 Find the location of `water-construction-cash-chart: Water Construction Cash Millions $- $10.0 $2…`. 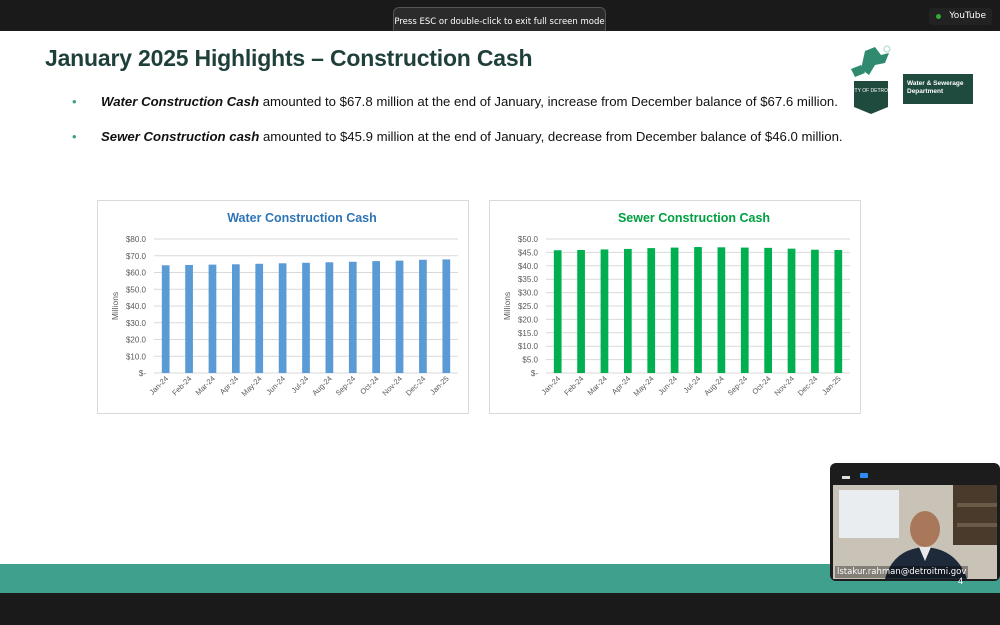

water-construction-cash-chart: Water Construction Cash Millions $- $10.0 $2… is located at coordinates (284, 304).